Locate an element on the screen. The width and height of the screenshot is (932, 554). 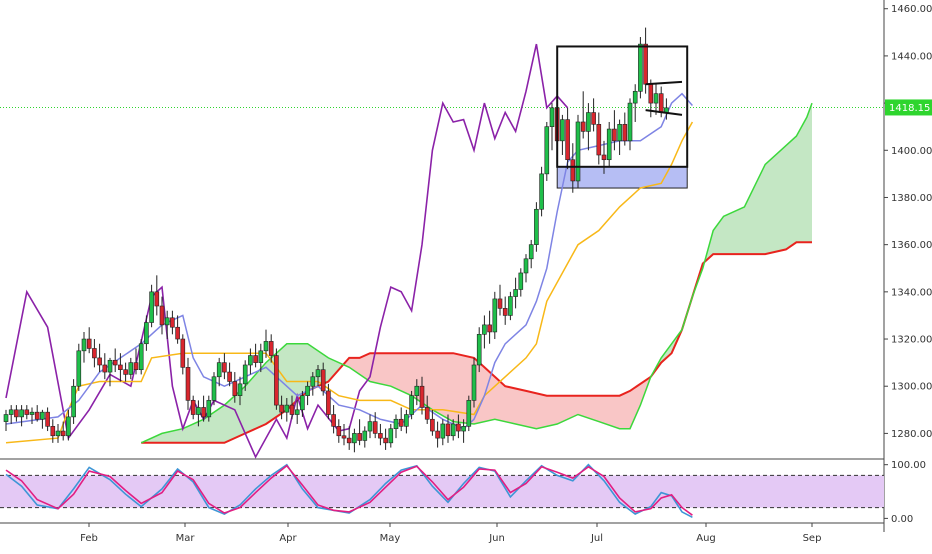
price-tick-label: 1280.00 is located at coordinates (911, 434).